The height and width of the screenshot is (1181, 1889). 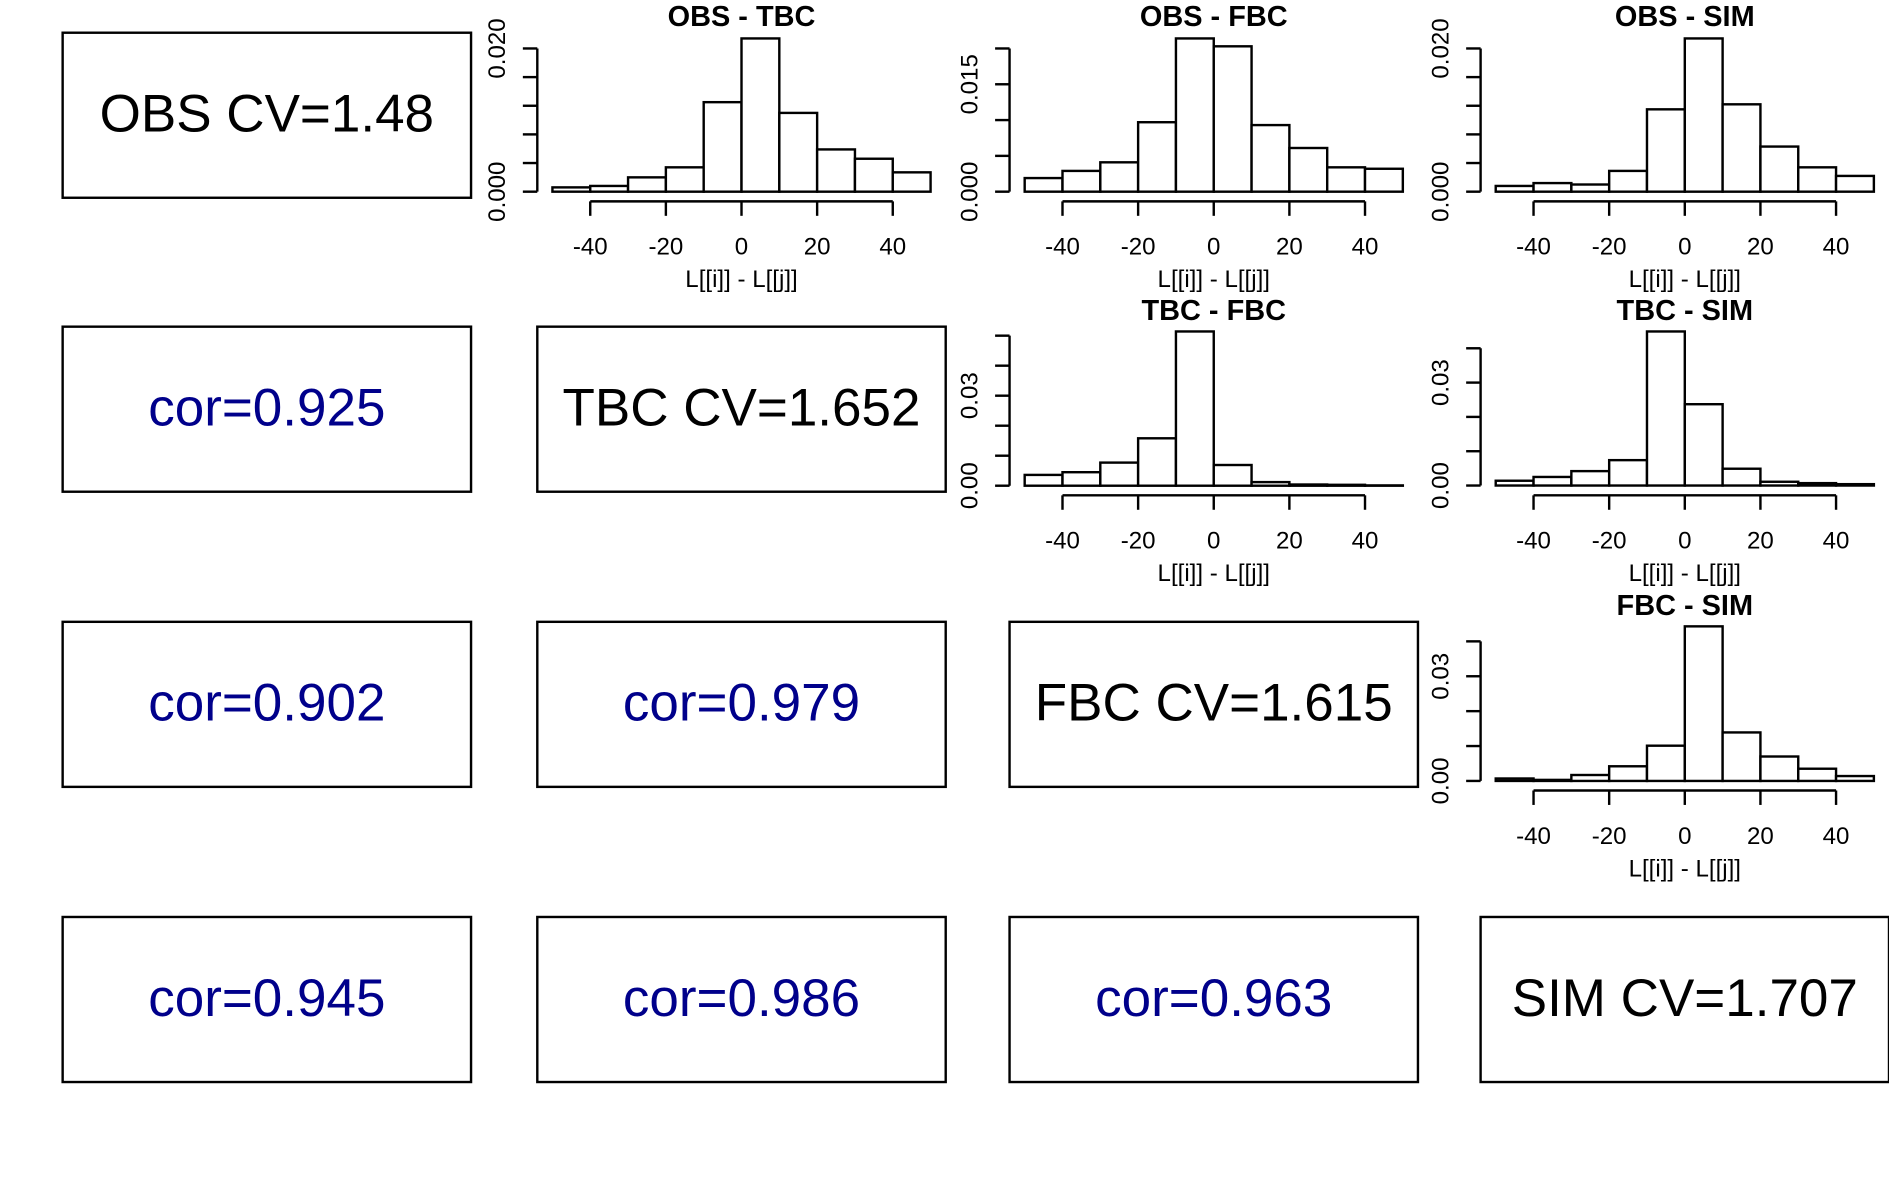 What do you see at coordinates (969, 84) in the screenshot?
I see `y-tick-label: 0.015` at bounding box center [969, 84].